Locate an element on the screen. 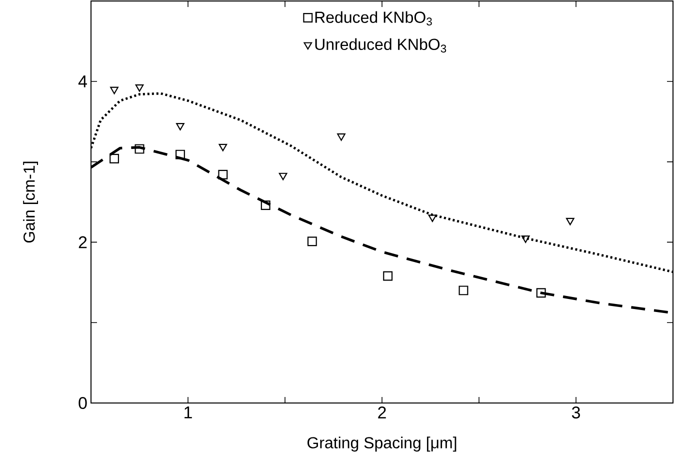  x-tick-label: 3 is located at coordinates (576, 412).